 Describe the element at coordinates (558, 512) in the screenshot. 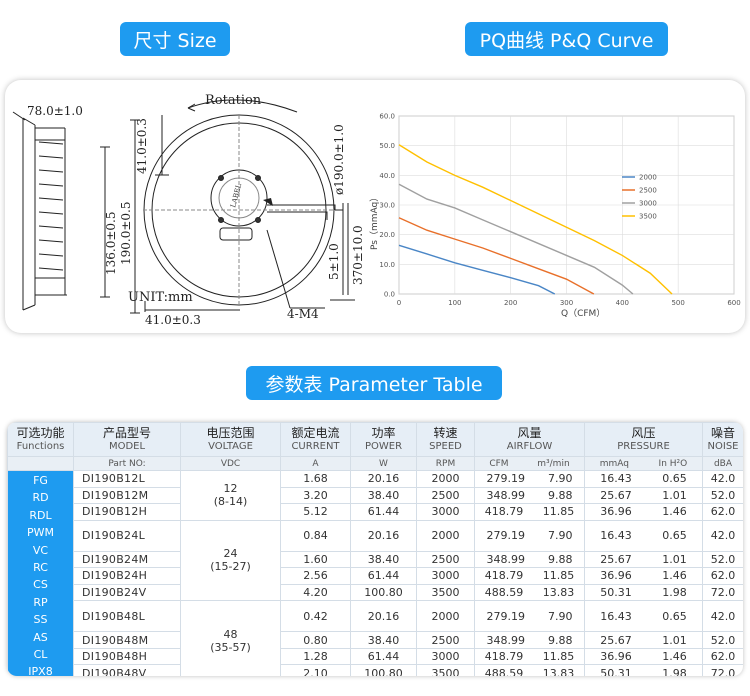

I see `value-item: 11.85` at that location.